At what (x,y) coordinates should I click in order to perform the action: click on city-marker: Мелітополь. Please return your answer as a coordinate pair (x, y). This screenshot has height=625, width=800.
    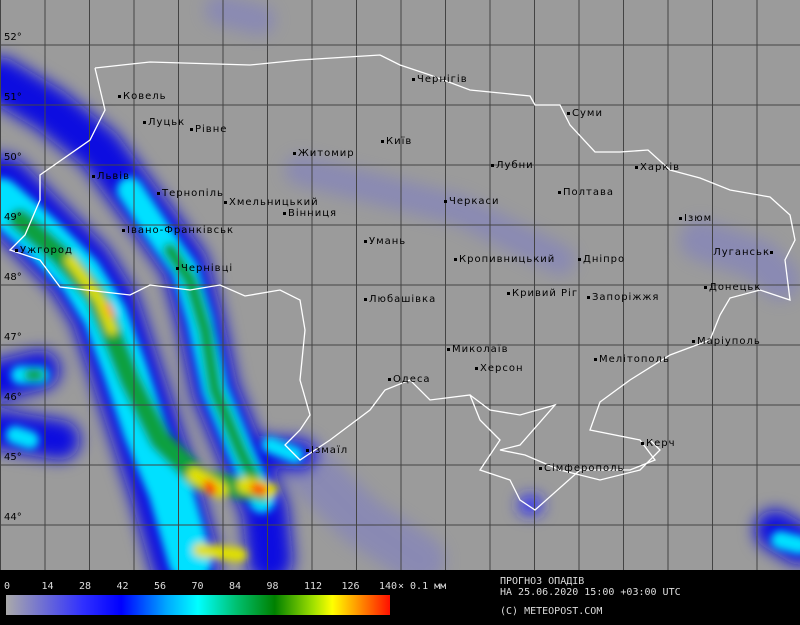
    Looking at the image, I should click on (632, 360).